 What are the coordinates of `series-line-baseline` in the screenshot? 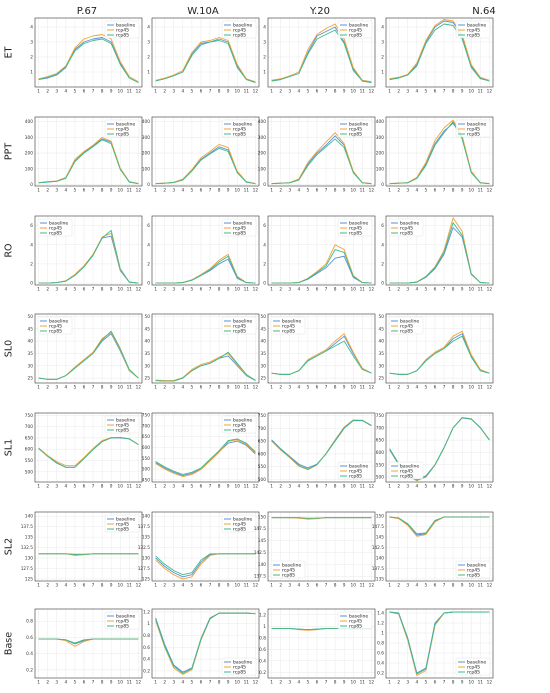 It's located at (321, 355).